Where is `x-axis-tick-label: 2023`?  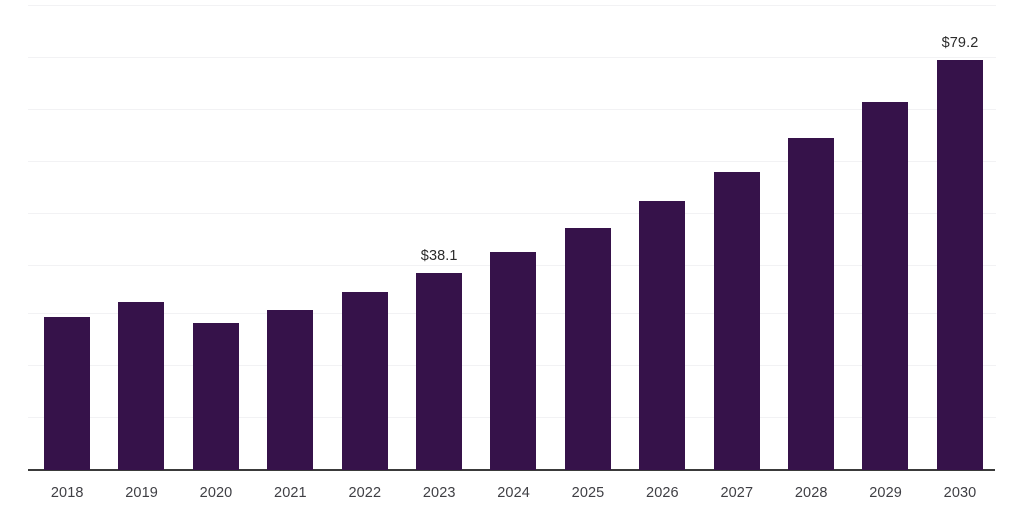 x-axis-tick-label: 2023 is located at coordinates (439, 493).